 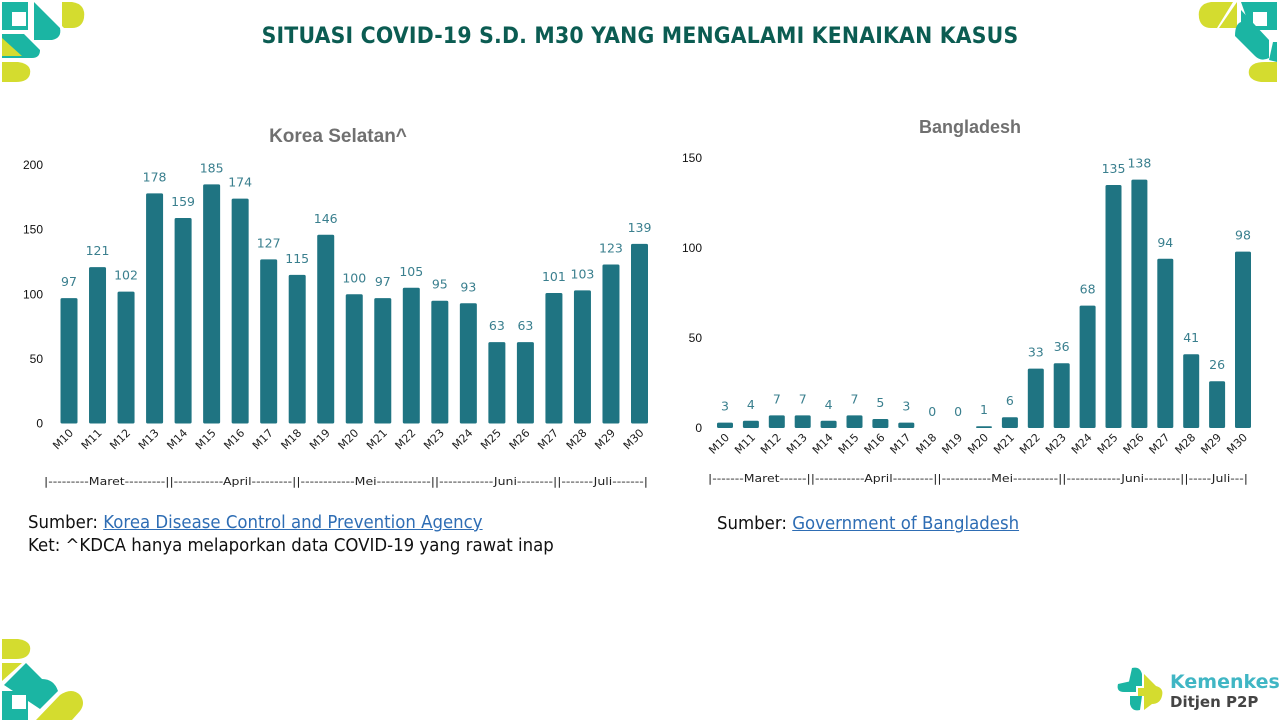 I want to click on source-prefix: Sumber:, so click(x=755, y=523).